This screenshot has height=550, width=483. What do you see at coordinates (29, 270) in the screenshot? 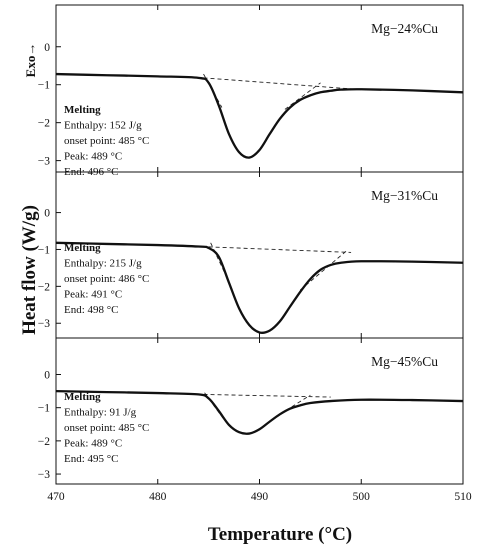
I see `y-axis-title: Heat flow (W/g)` at bounding box center [29, 270].